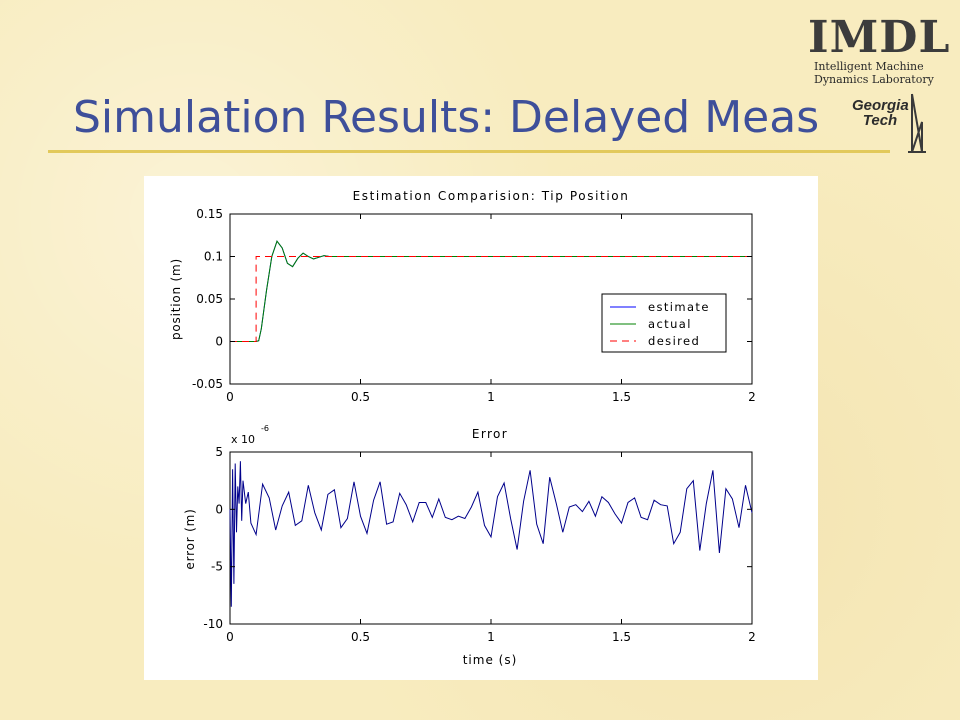 The image size is (960, 720). Describe the element at coordinates (213, 624) in the screenshot. I see `y-tick-label: -10` at that location.